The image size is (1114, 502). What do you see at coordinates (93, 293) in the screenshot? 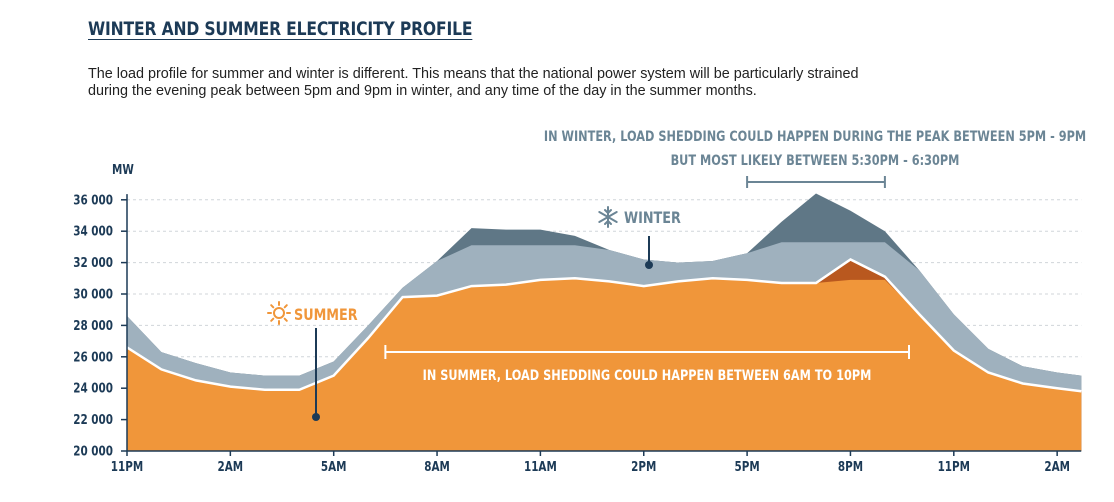
I see `y-tick-label: 30 000` at bounding box center [93, 293].